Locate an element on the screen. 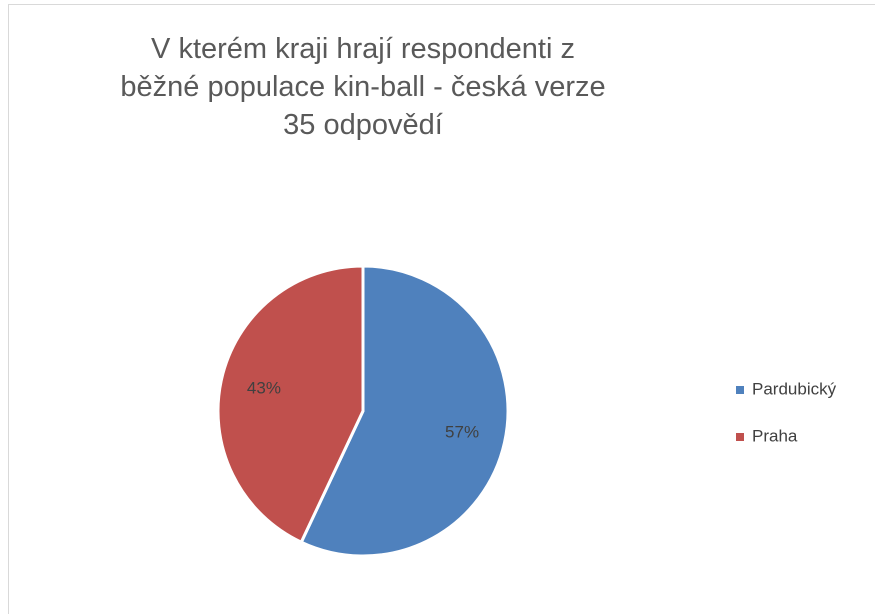 This screenshot has width=875, height=614. legend-label: Pardubický is located at coordinates (794, 388).